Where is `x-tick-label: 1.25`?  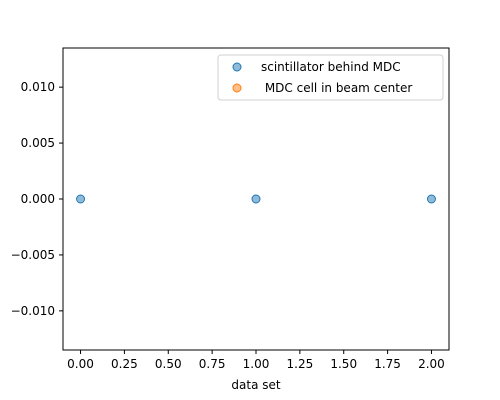
x-tick-label: 1.25 is located at coordinates (300, 364).